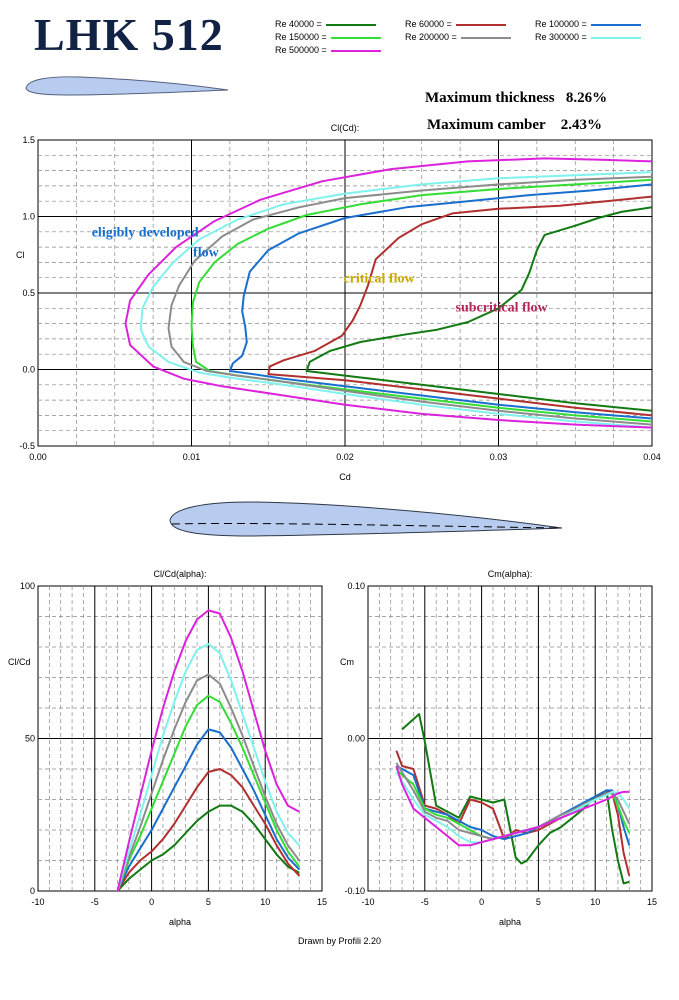 The height and width of the screenshot is (1000, 679). What do you see at coordinates (428, 24) in the screenshot?
I see `legend-label: Re 60000 =` at bounding box center [428, 24].